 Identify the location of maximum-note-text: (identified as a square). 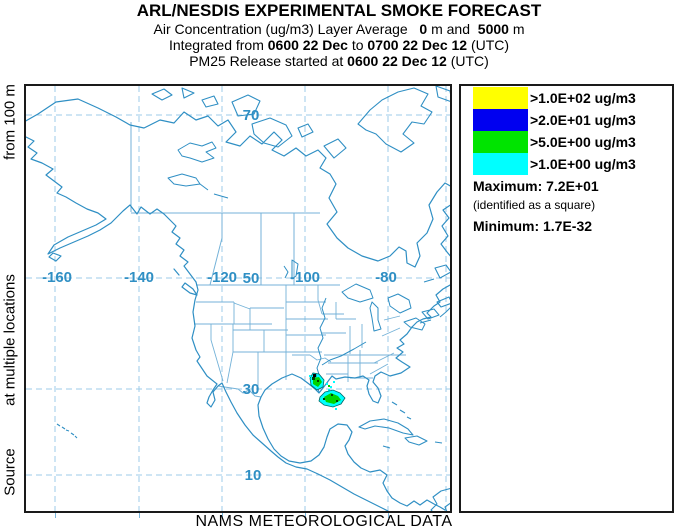
(534, 205).